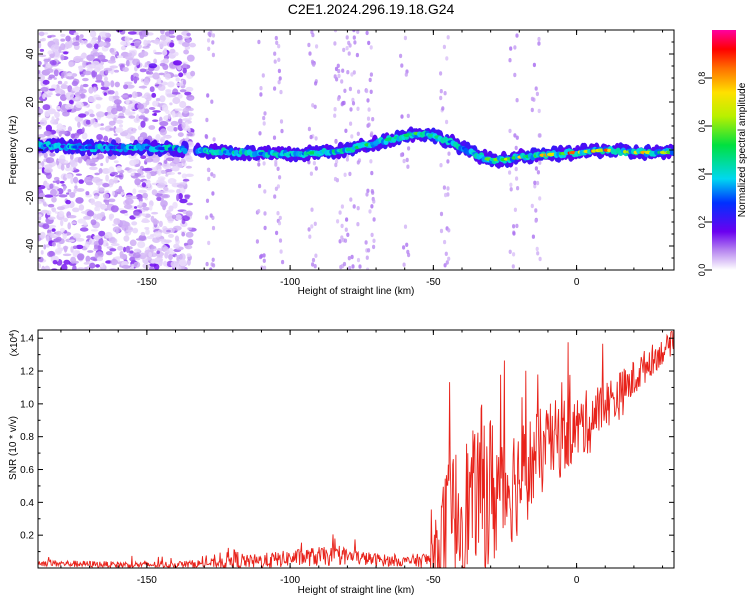 This screenshot has height=600, width=750. Describe the element at coordinates (286, 155) in the screenshot. I see `ridge-peak-cell` at that location.